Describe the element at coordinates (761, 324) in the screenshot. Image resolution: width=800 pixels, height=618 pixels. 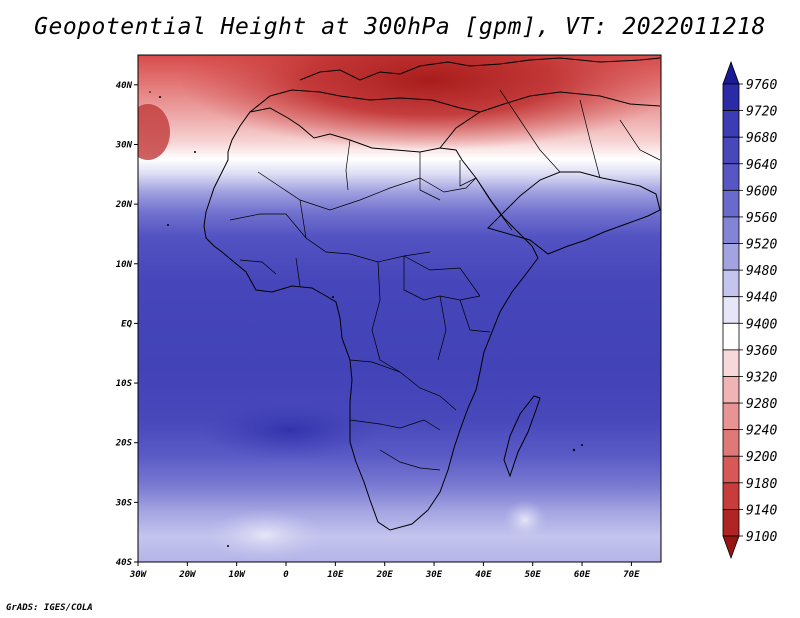
I see `colorbar-label: 9400` at that location.